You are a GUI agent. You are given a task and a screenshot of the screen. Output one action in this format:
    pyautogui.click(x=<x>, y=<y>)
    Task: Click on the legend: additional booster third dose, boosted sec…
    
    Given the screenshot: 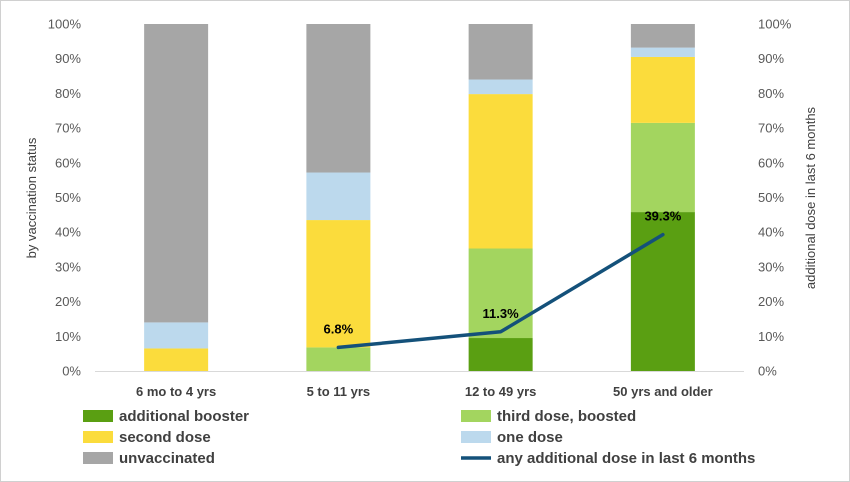 What is the action you would take?
    pyautogui.click(x=419, y=437)
    